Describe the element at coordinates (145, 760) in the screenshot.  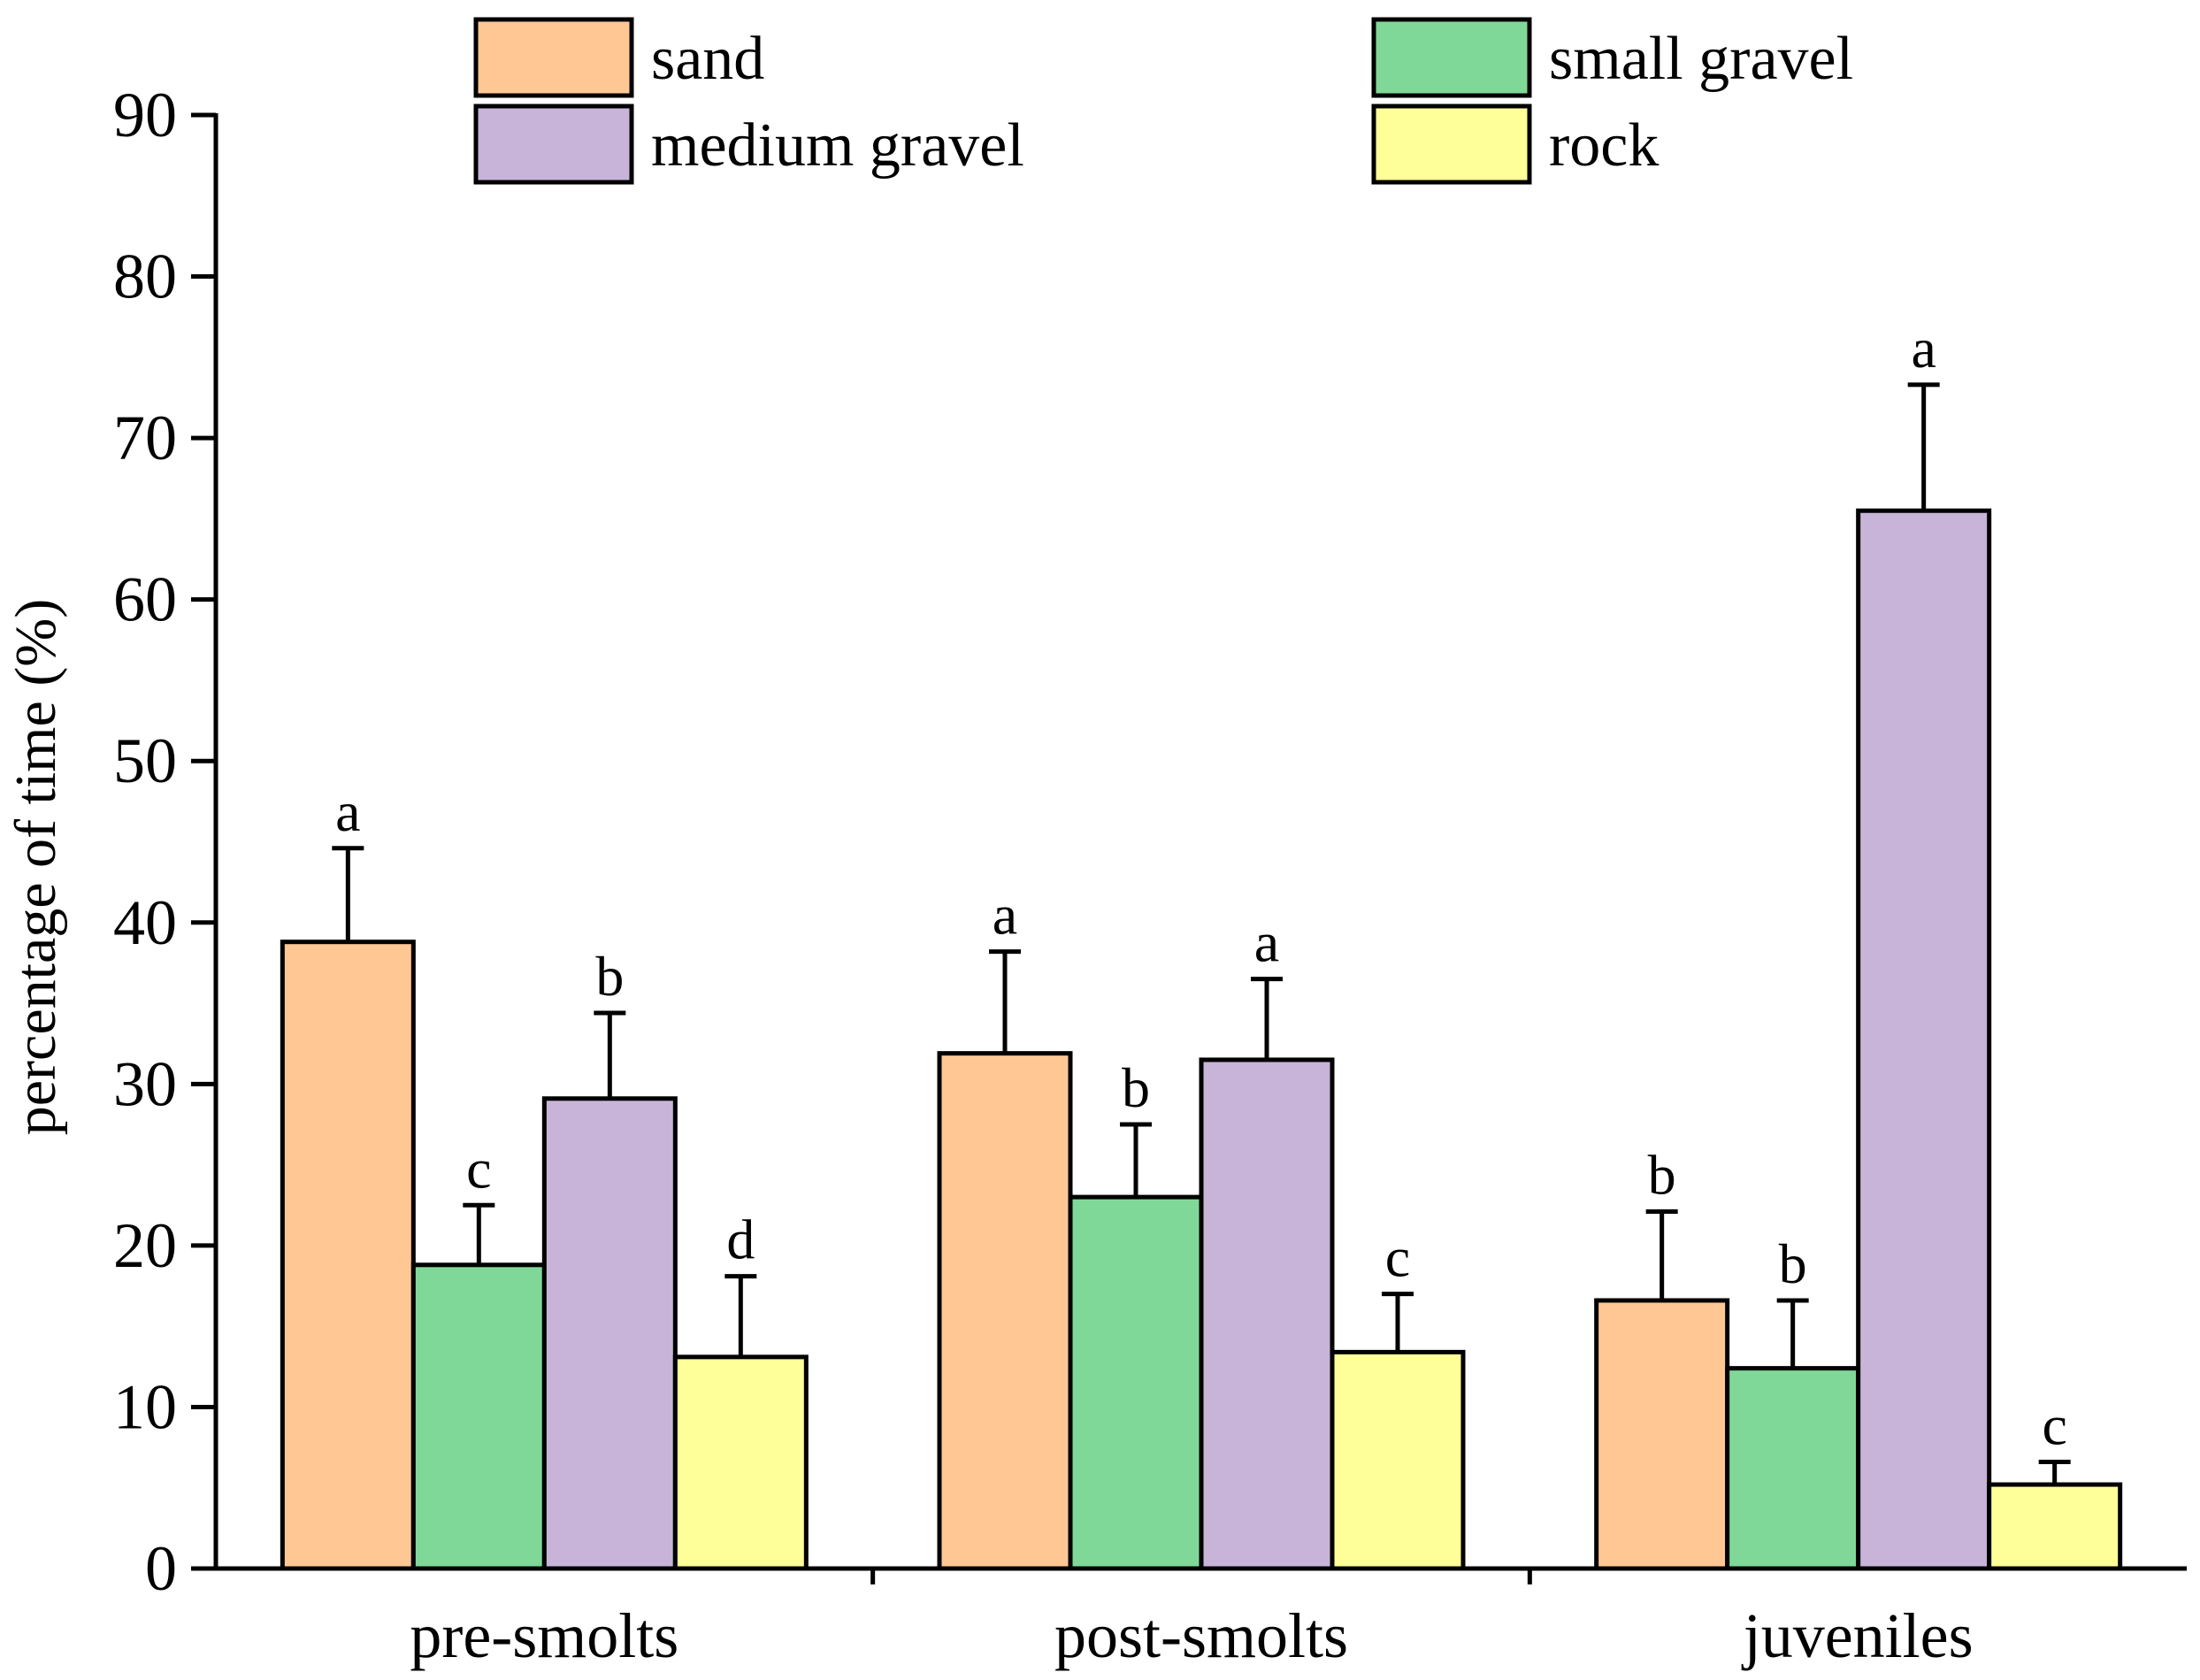
I see `y-tick-label: 50` at that location.